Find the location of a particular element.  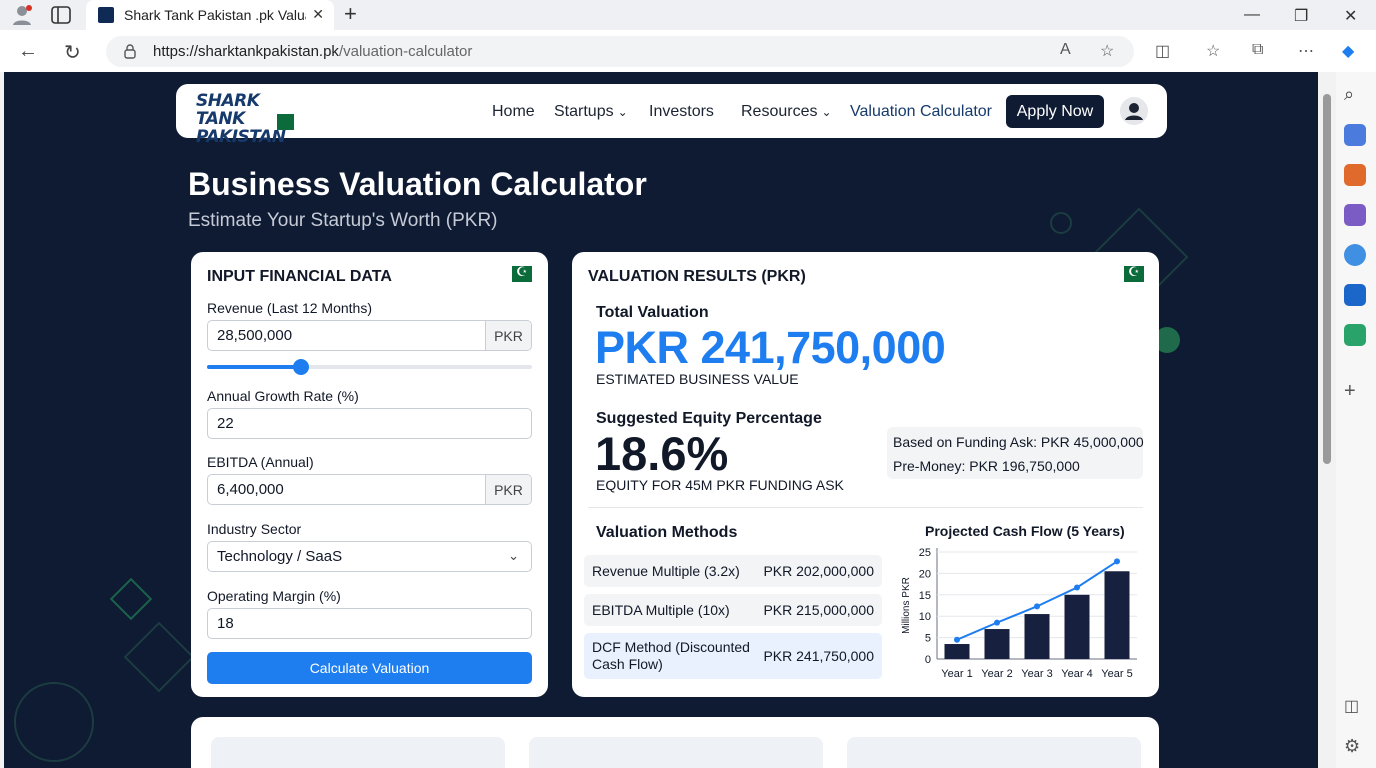

revenue-input: 28,500,000 PKR is located at coordinates (369, 335).